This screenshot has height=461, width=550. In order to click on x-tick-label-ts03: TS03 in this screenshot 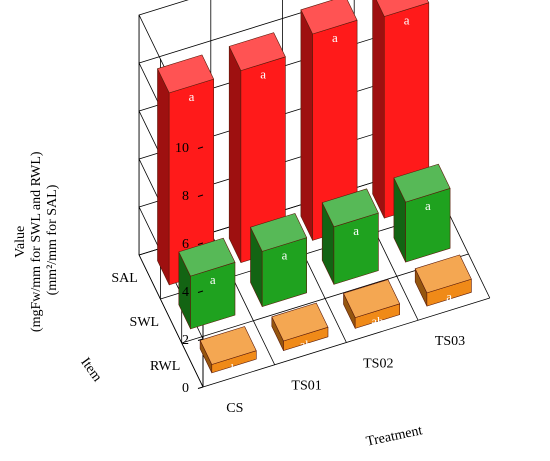, I will do `click(450, 341)`.